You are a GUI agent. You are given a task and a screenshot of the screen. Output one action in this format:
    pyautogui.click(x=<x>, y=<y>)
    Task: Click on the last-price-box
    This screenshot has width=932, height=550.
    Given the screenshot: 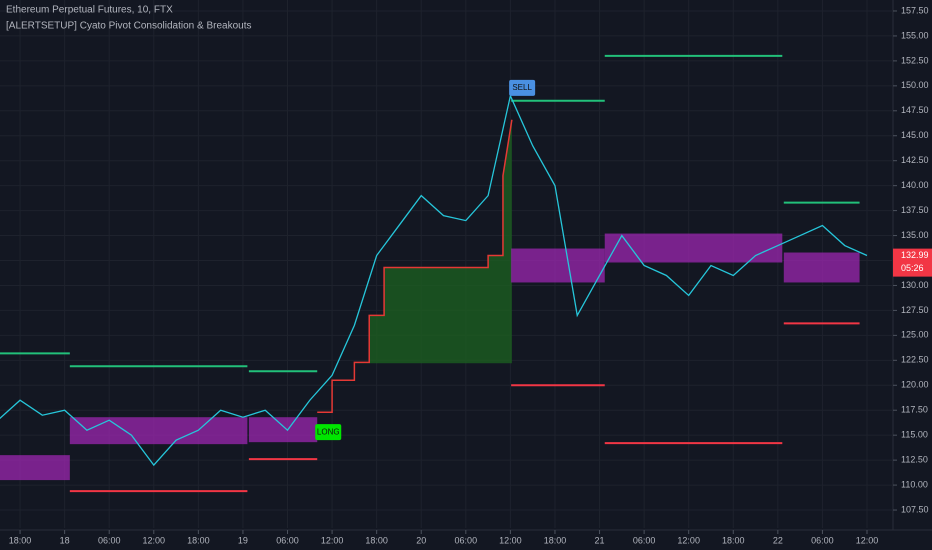 What is the action you would take?
    pyautogui.click(x=912, y=262)
    